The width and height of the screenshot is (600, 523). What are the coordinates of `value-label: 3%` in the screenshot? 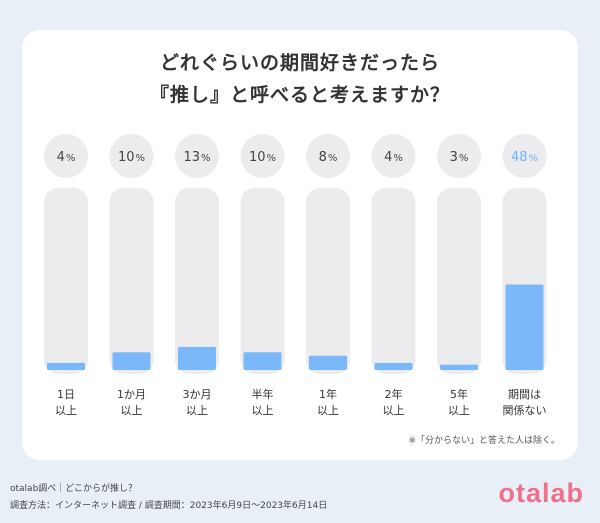 It's located at (459, 157).